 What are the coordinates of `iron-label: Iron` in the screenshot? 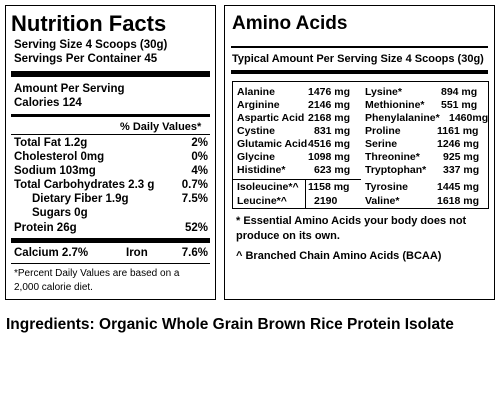 It's located at (137, 253).